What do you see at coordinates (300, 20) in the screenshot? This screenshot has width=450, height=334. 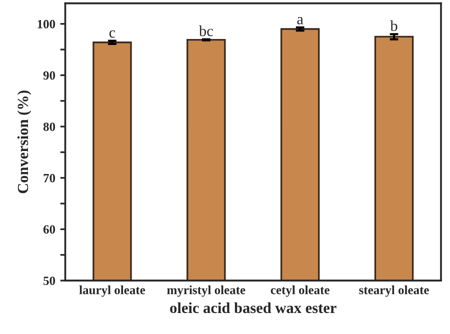 I see `annotation: a` at bounding box center [300, 20].